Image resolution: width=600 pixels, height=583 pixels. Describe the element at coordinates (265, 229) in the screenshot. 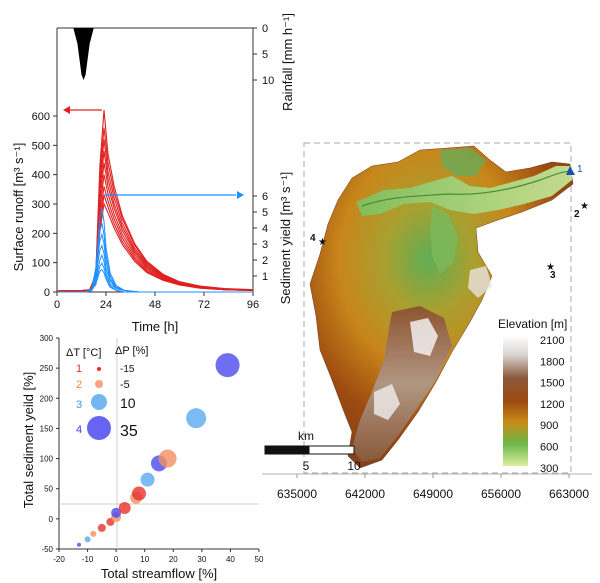

I see `sediment-ytick-label: 4` at that location.